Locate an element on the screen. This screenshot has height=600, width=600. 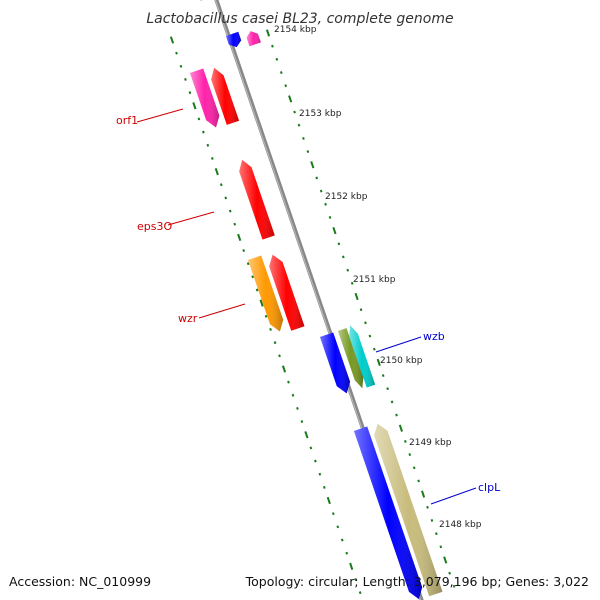
tick-label-2148: 2148 kbp is located at coordinates (460, 525).